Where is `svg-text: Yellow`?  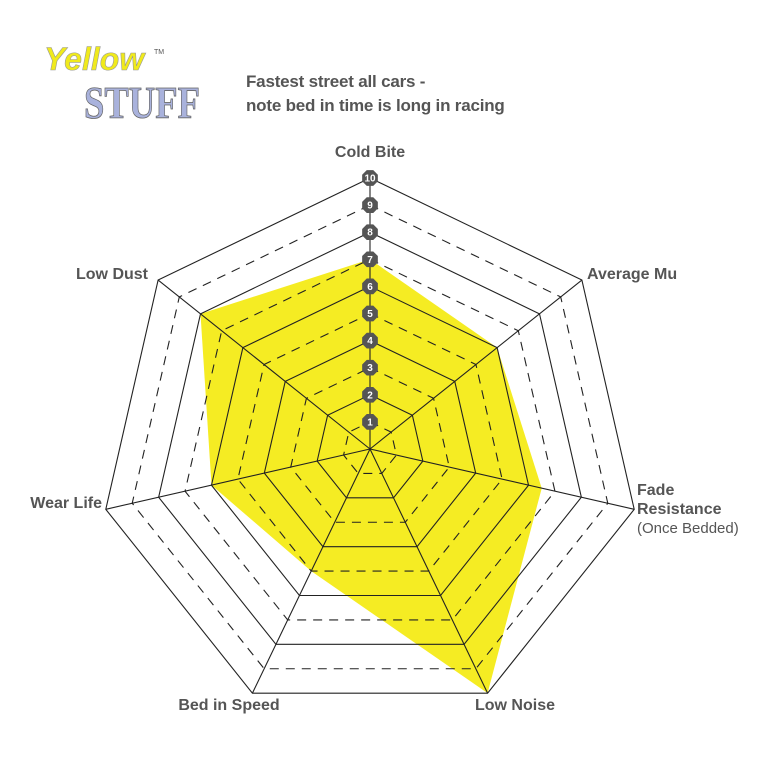 svg-text: Yellow is located at coordinates (95, 59).